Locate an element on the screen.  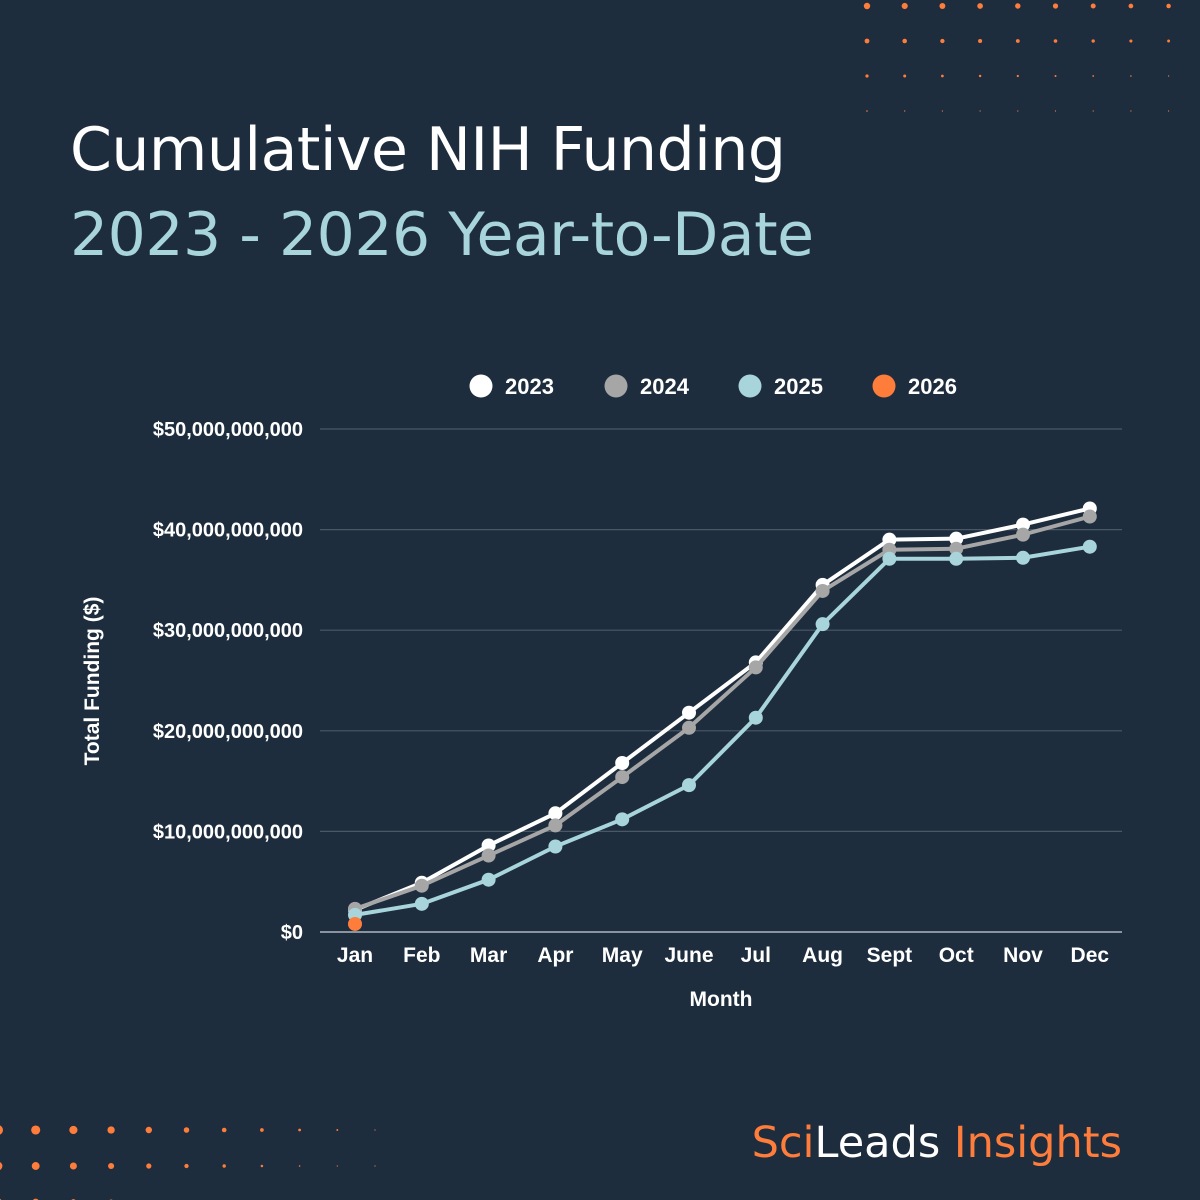
chart-legend: 2023 2024 2025 2026 is located at coordinates (713, 386).